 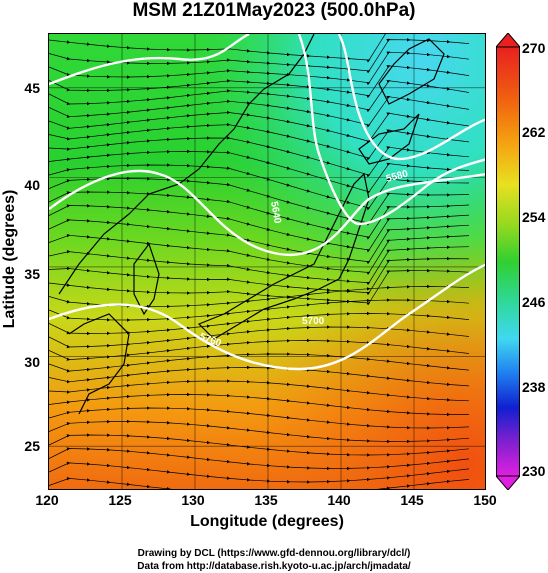 What do you see at coordinates (32, 446) in the screenshot?
I see `y-tick-label: 25` at bounding box center [32, 446].